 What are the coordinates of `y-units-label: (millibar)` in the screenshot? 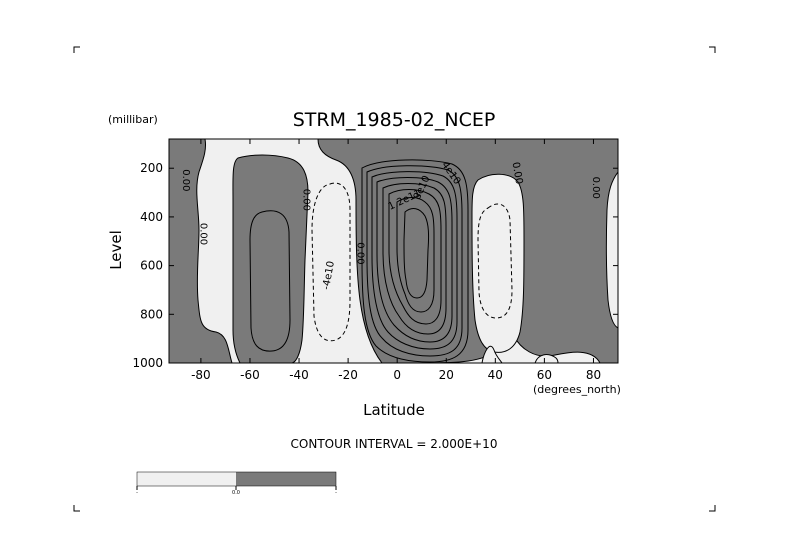 It's located at (133, 119).